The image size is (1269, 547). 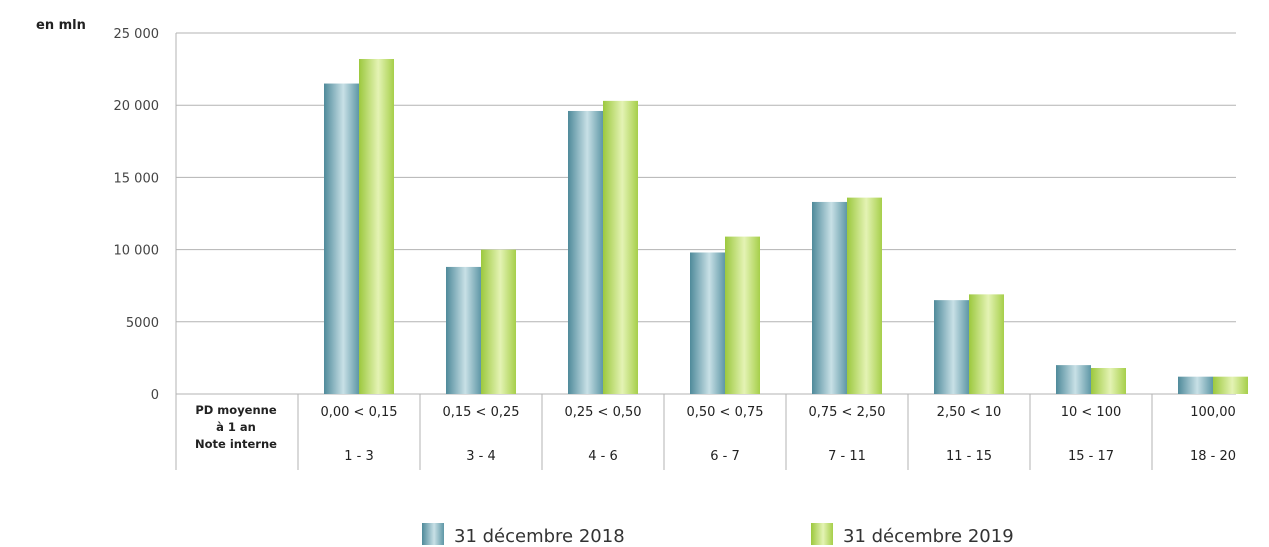 I want to click on x-rating-label: 11 - 15, so click(x=969, y=456).